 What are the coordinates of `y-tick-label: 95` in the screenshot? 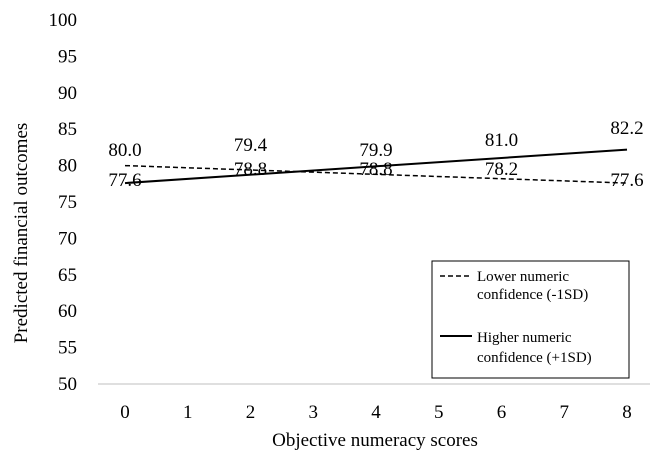 It's located at (67, 56).